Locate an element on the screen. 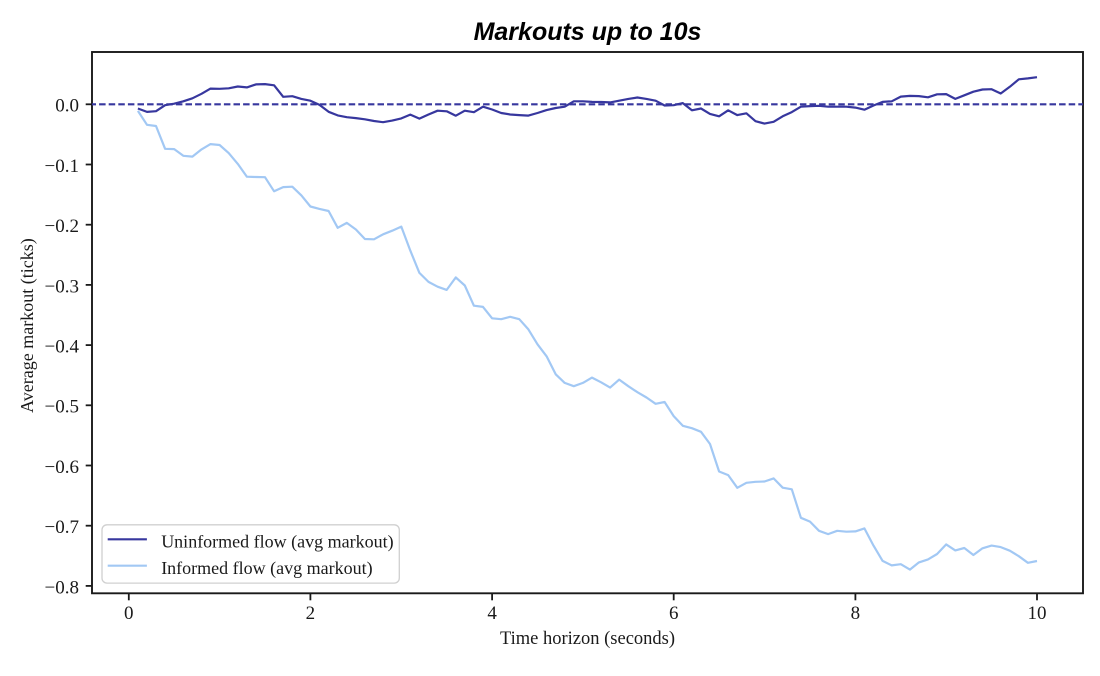 The image size is (1100, 676). svg-text: Average markout (ticks) is located at coordinates (27, 325).